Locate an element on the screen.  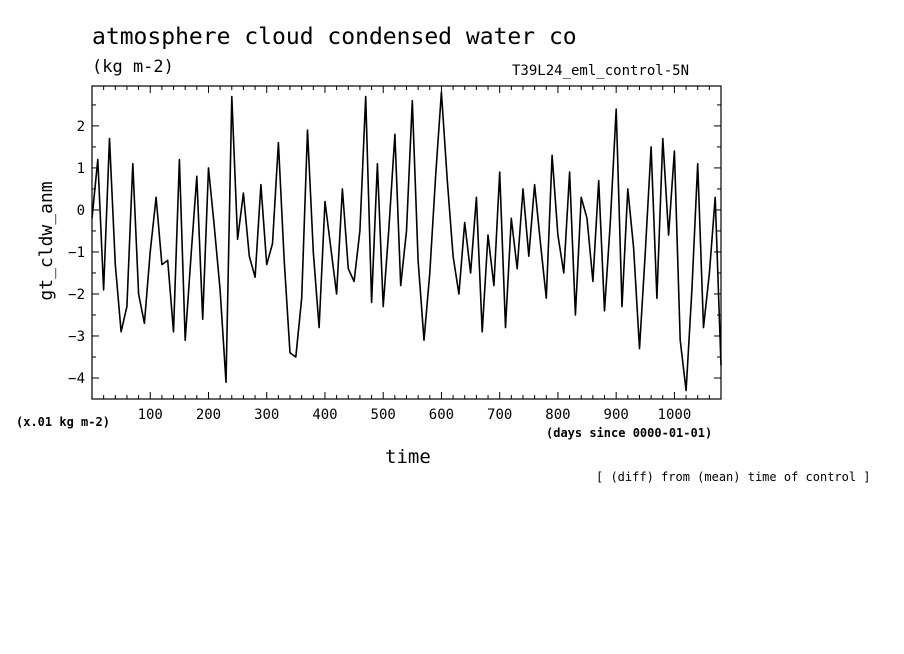
x-tick-label: 300 is located at coordinates (266, 415).